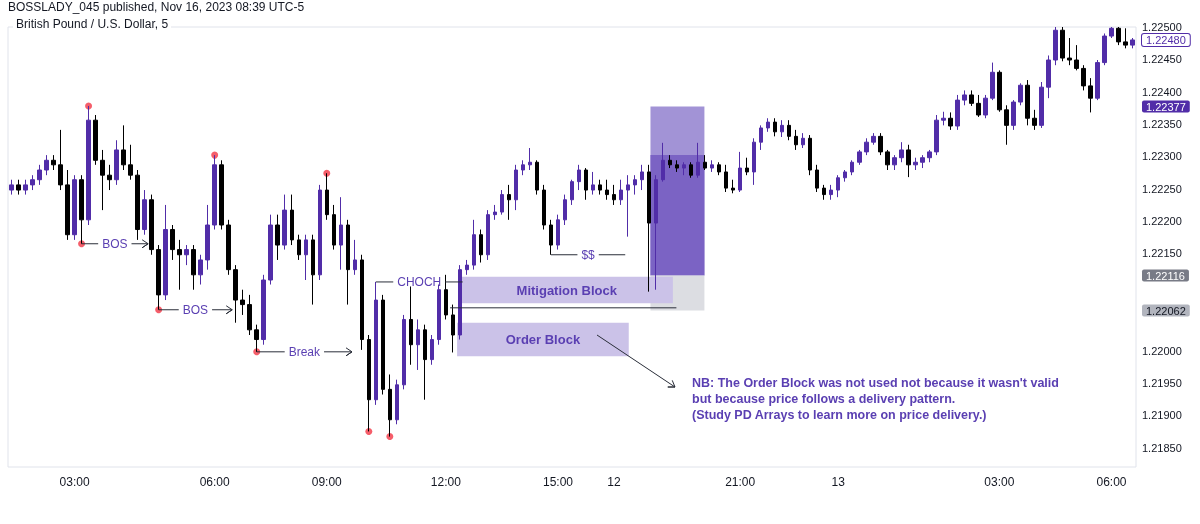 This screenshot has height=524, width=1200. Describe the element at coordinates (305, 351) in the screenshot. I see `ref-line-label: Break` at that location.